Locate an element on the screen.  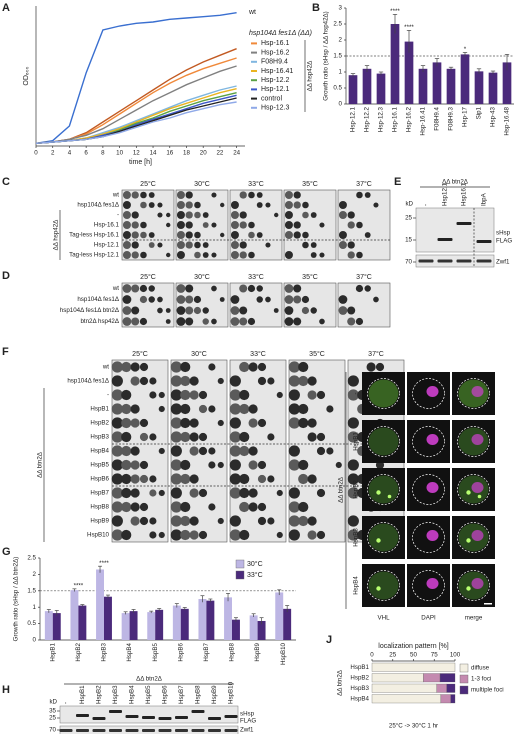
x-axis-label: time [h] is located at coordinates (140, 162).